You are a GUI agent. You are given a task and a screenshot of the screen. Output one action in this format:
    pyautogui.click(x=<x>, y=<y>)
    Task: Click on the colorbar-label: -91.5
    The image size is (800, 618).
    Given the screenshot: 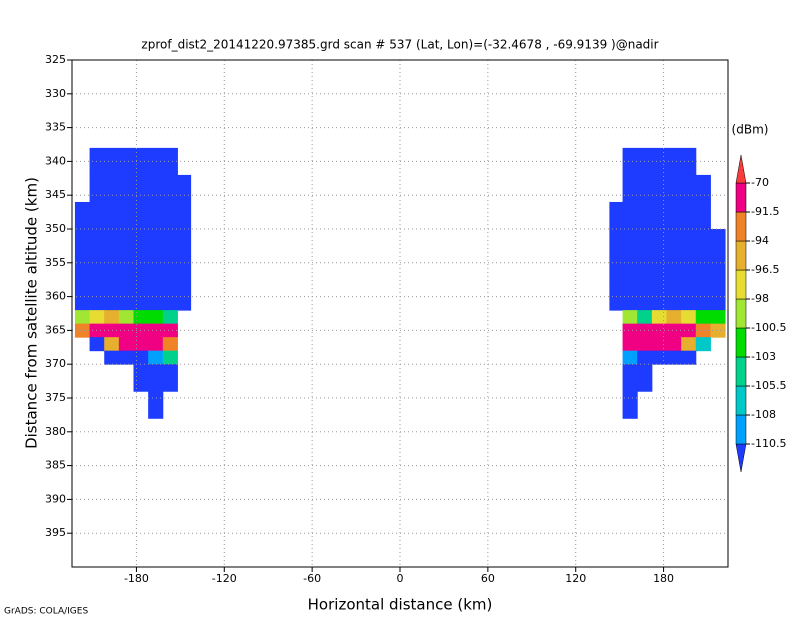 What is the action you would take?
    pyautogui.click(x=765, y=211)
    